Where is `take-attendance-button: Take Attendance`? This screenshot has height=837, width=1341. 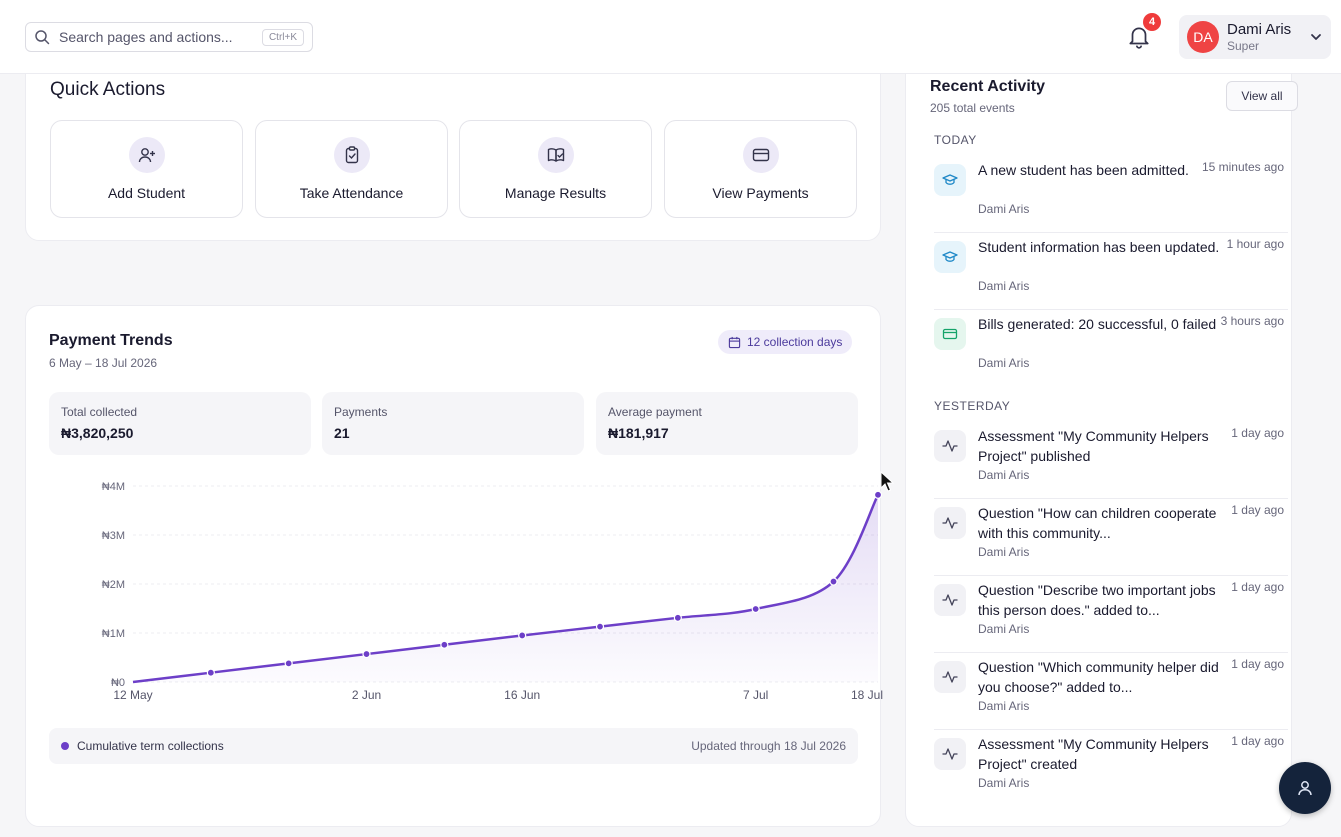 take-attendance-button: Take Attendance is located at coordinates (351, 169).